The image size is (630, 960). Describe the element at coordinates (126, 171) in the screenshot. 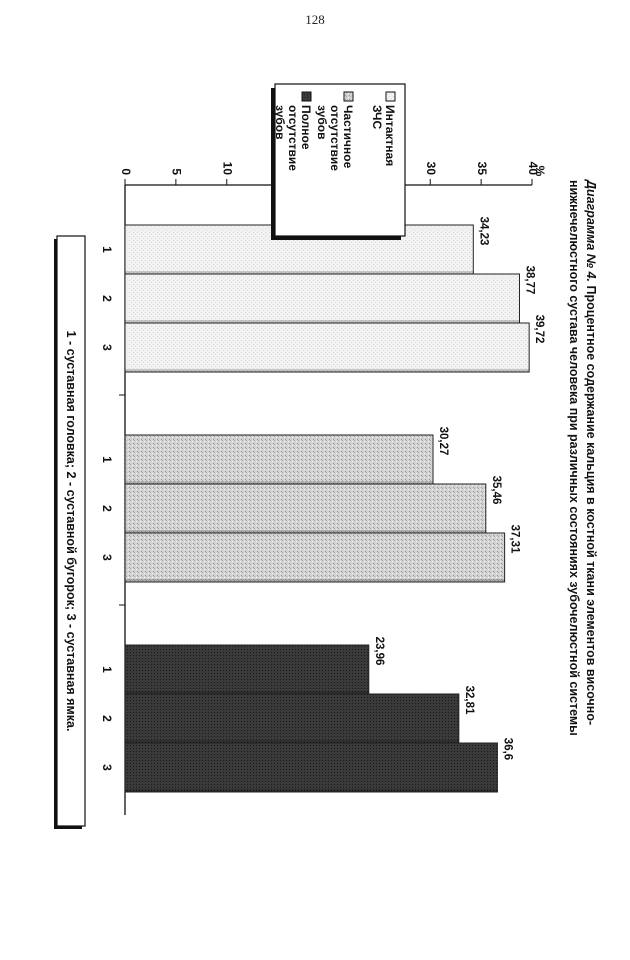

I see `y-tick-label: 0` at that location.